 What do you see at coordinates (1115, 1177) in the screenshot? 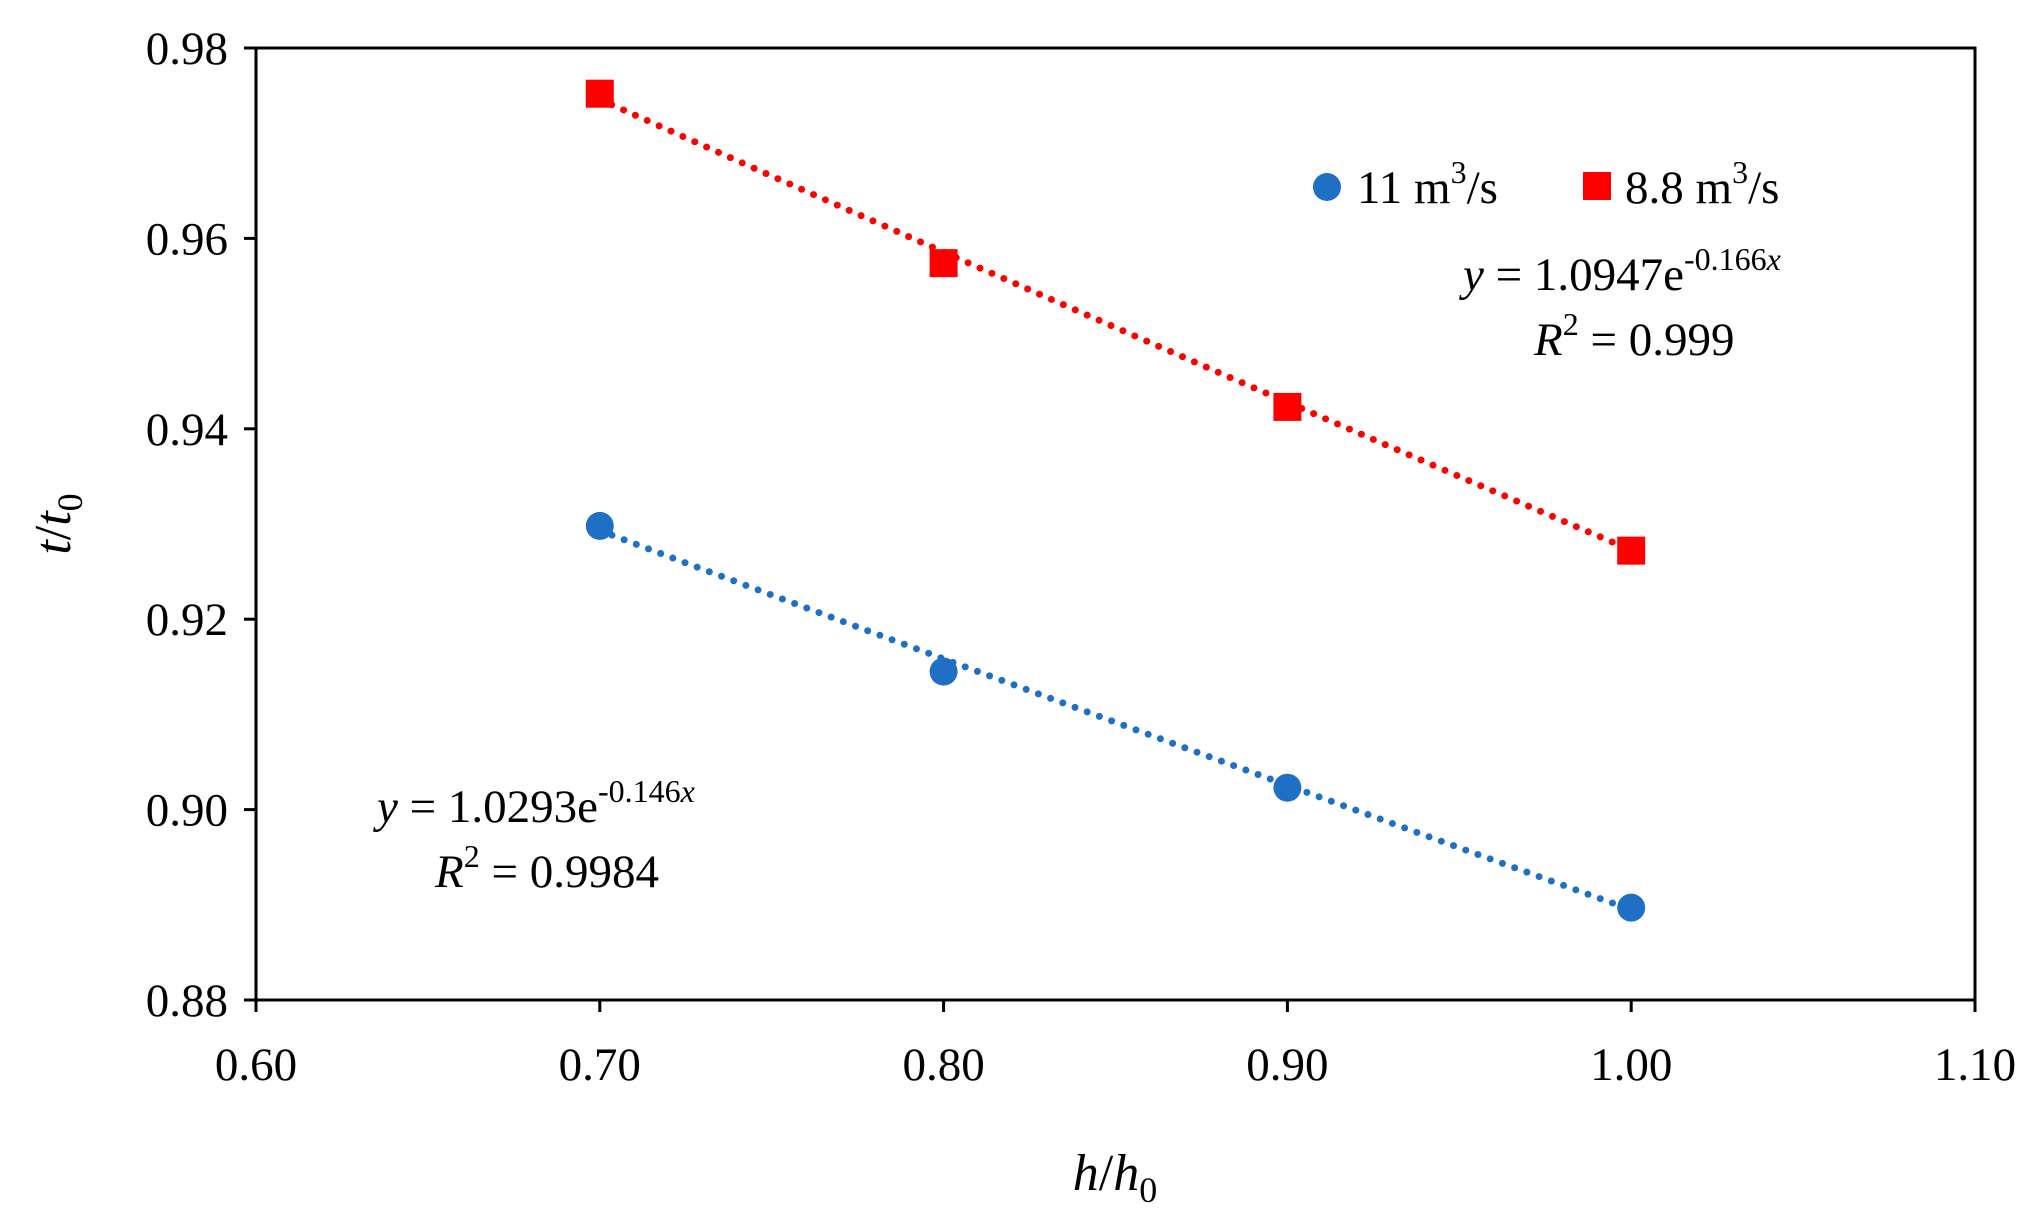
I see `x-axis-title: h/h0` at bounding box center [1115, 1177].